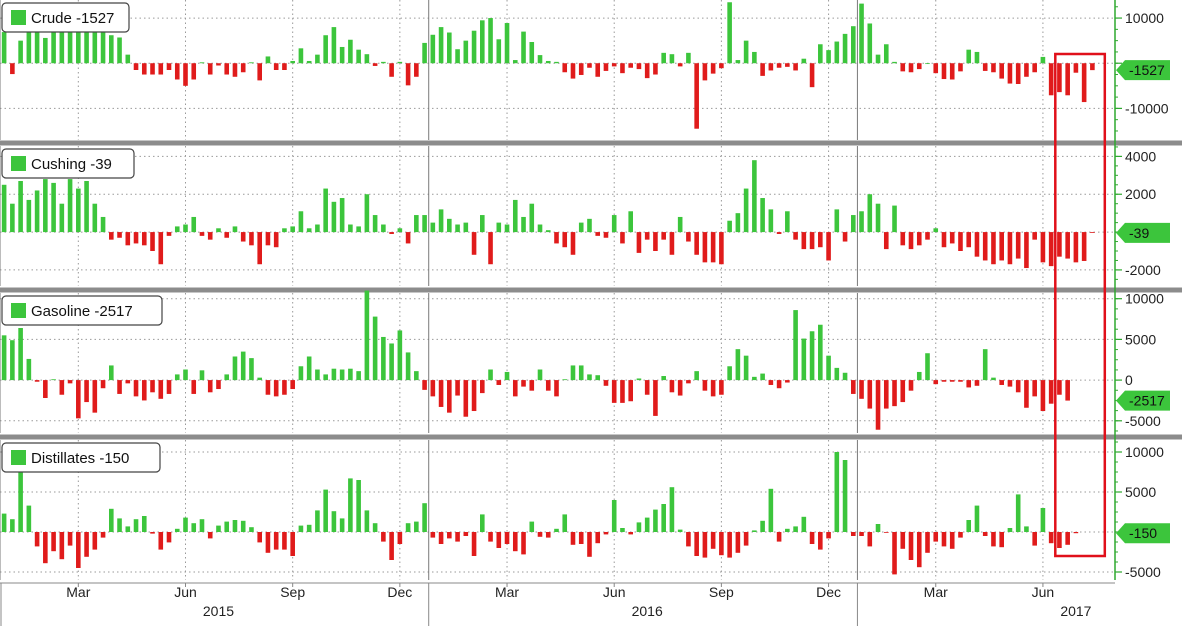 This screenshot has height=626, width=1182. I want to click on y-tick-label: 10000, so click(1144, 452).